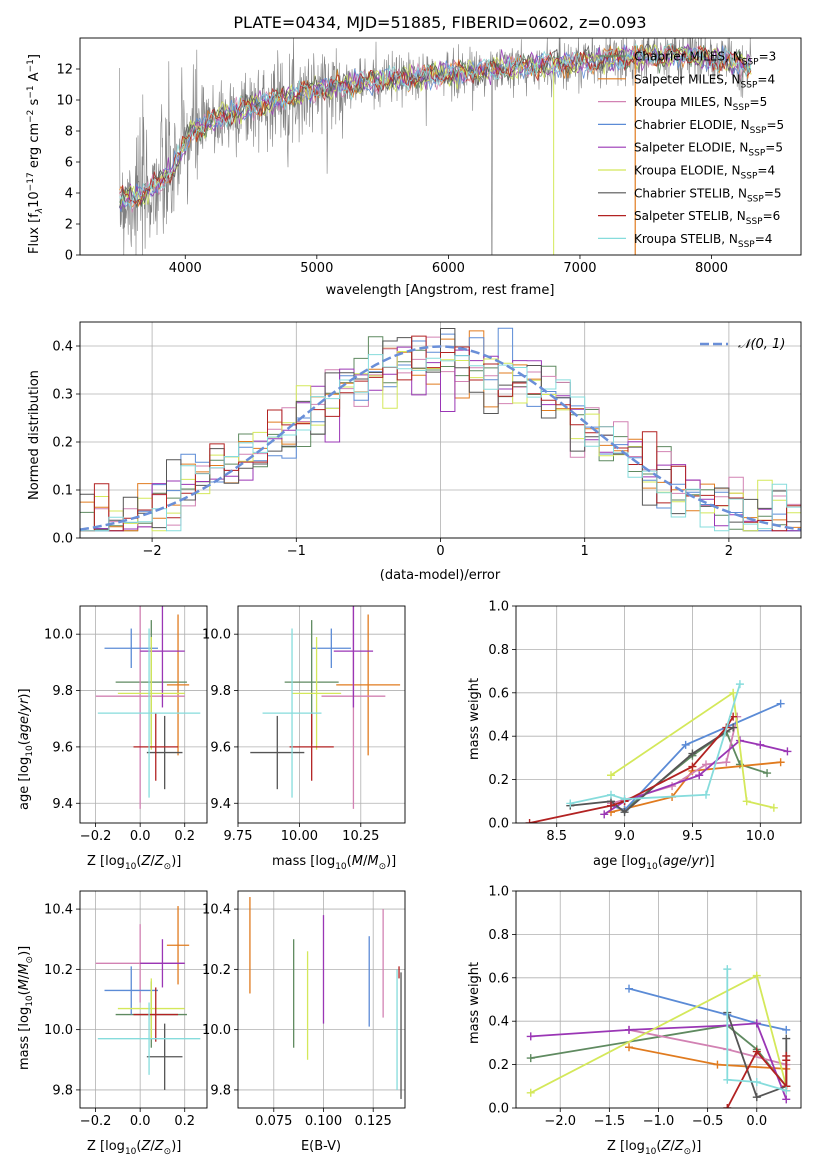  What do you see at coordinates (126, 1009) in the screenshot?
I see `mass-vs-metallicity-panel: −0.2 0.0 0.2 9.8 10.0 10.2 10.4` at bounding box center [126, 1009].